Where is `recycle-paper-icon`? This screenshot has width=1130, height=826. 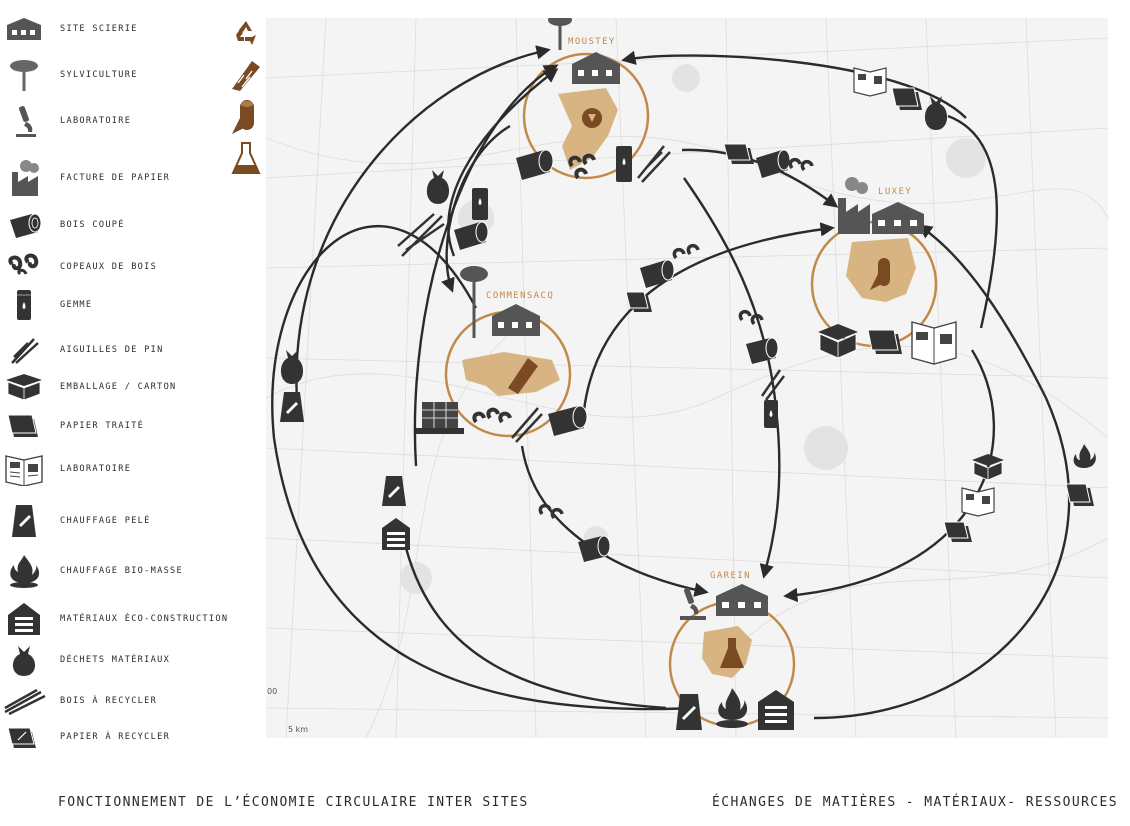
recycle-paper-icon is located at coordinates (1079, 494).